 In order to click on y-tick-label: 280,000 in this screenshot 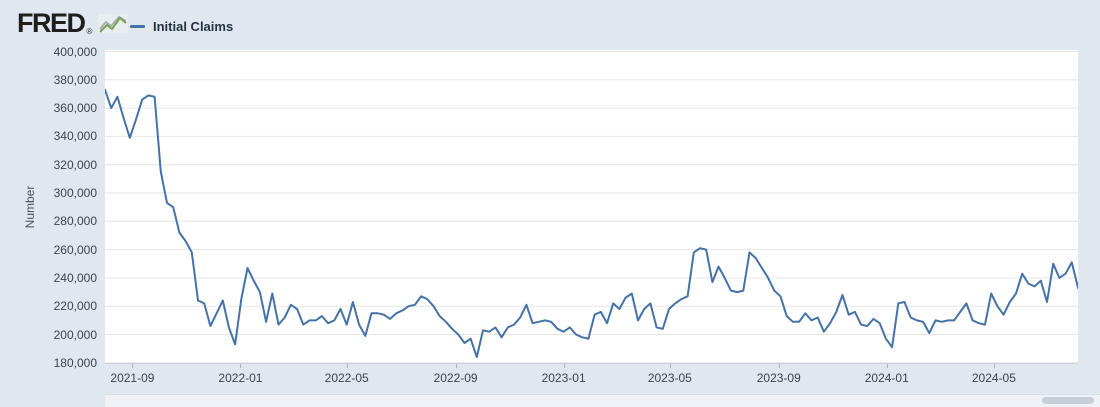, I will do `click(75, 221)`.